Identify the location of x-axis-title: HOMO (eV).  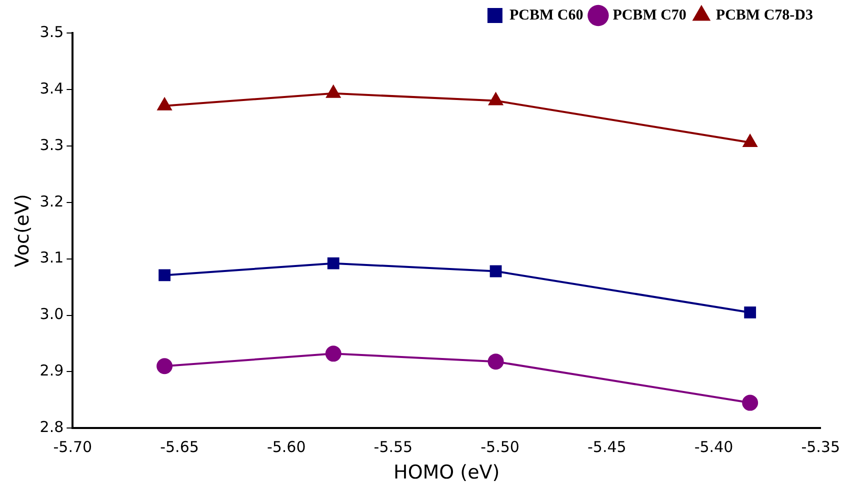
(447, 473).